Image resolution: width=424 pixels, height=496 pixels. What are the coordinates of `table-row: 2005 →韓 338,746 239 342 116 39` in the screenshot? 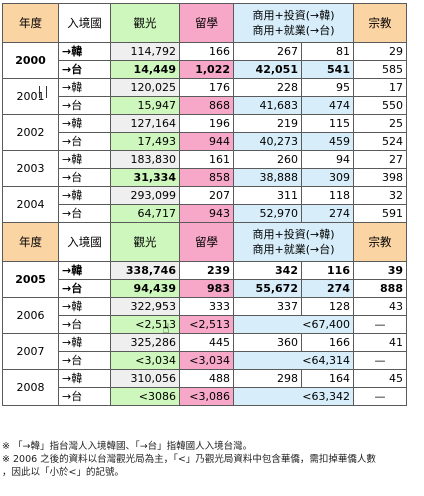 It's located at (204, 279).